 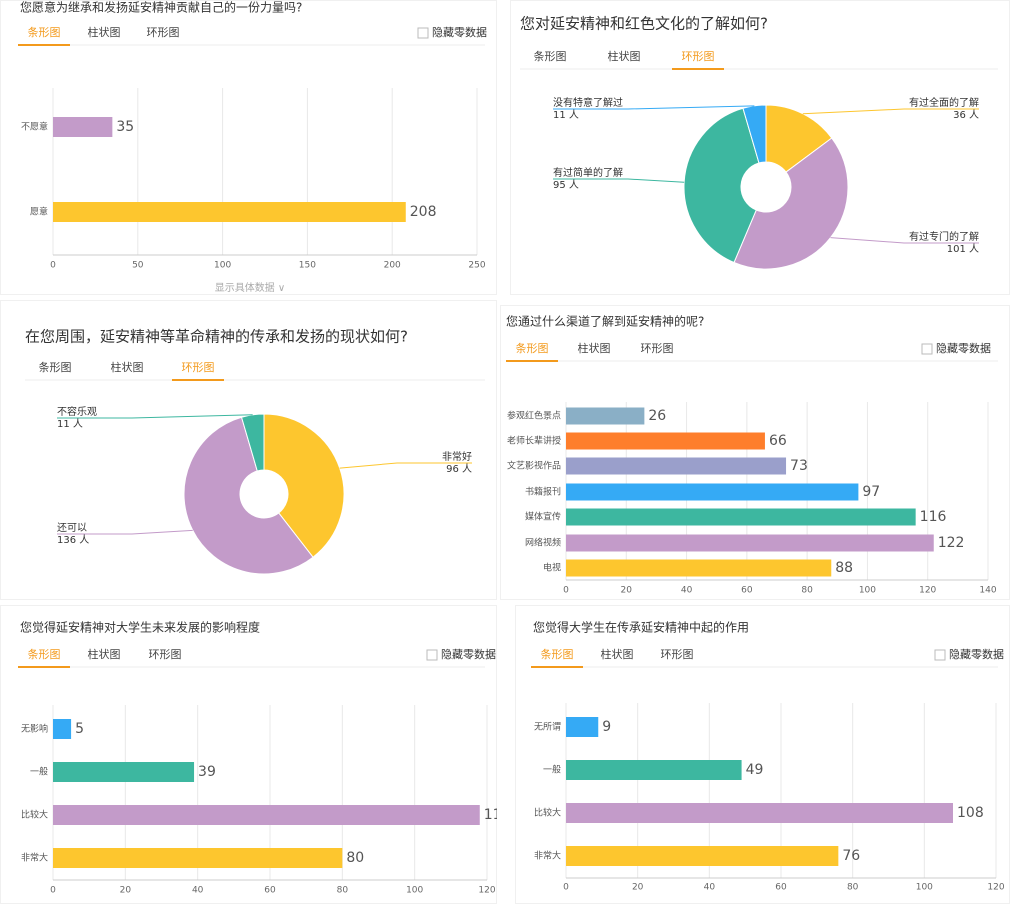 I want to click on category-label: 文艺影视作品, so click(x=534, y=466).